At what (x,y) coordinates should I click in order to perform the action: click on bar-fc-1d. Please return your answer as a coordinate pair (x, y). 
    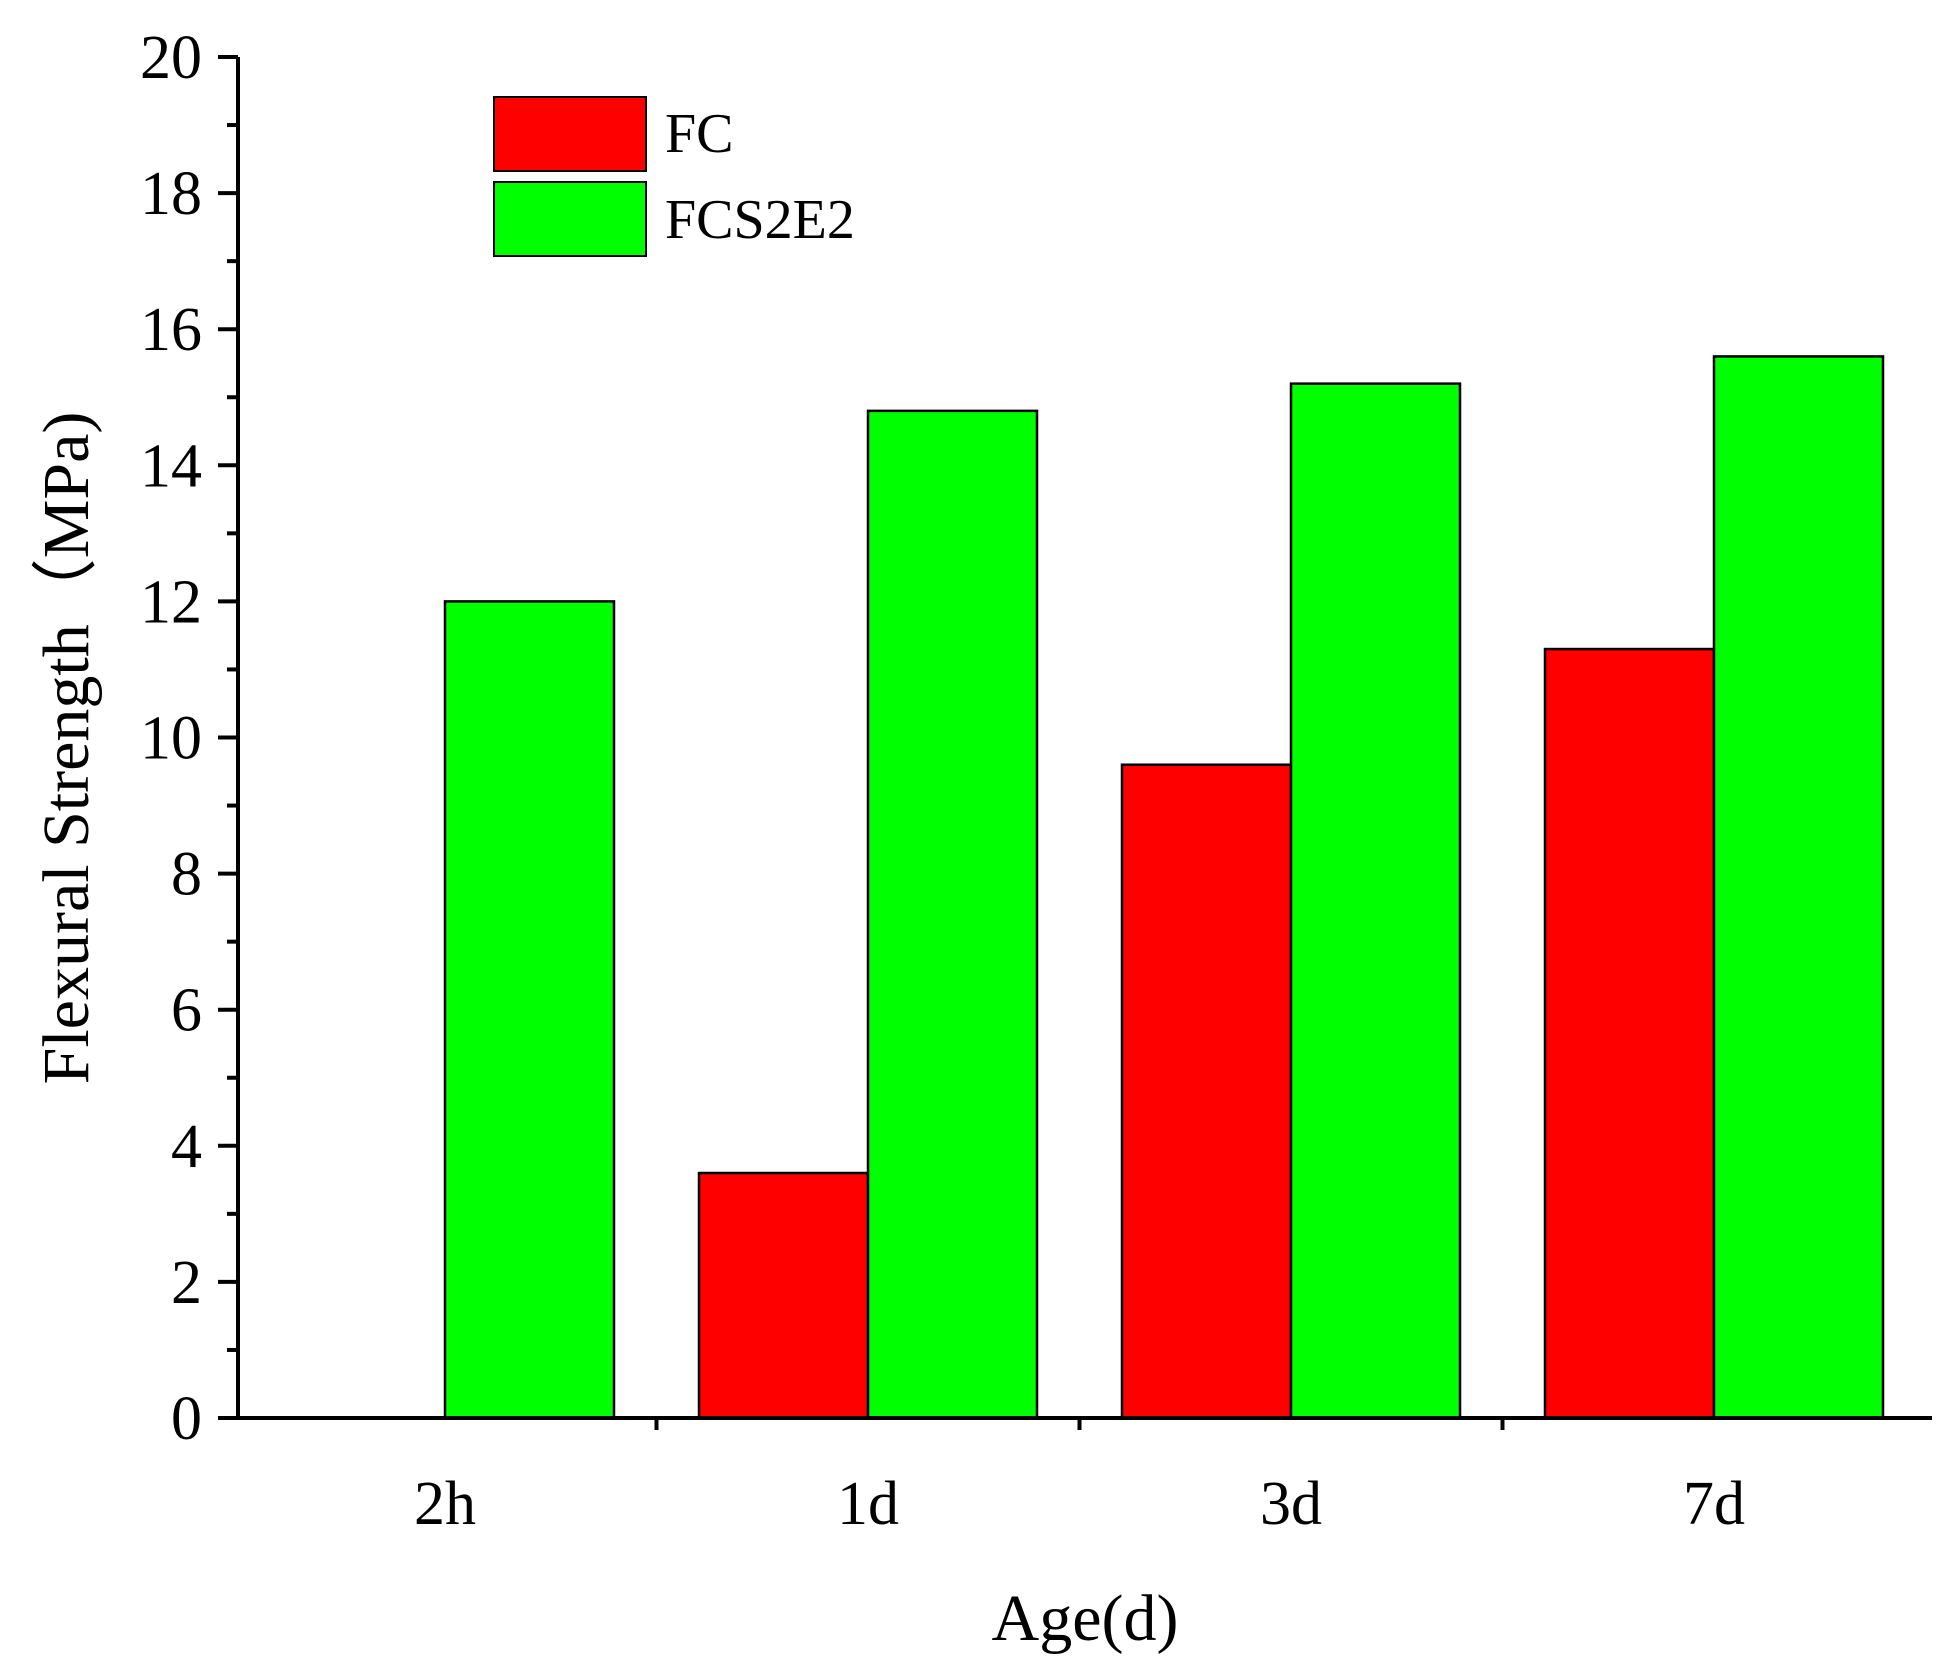
    Looking at the image, I should click on (783, 1295).